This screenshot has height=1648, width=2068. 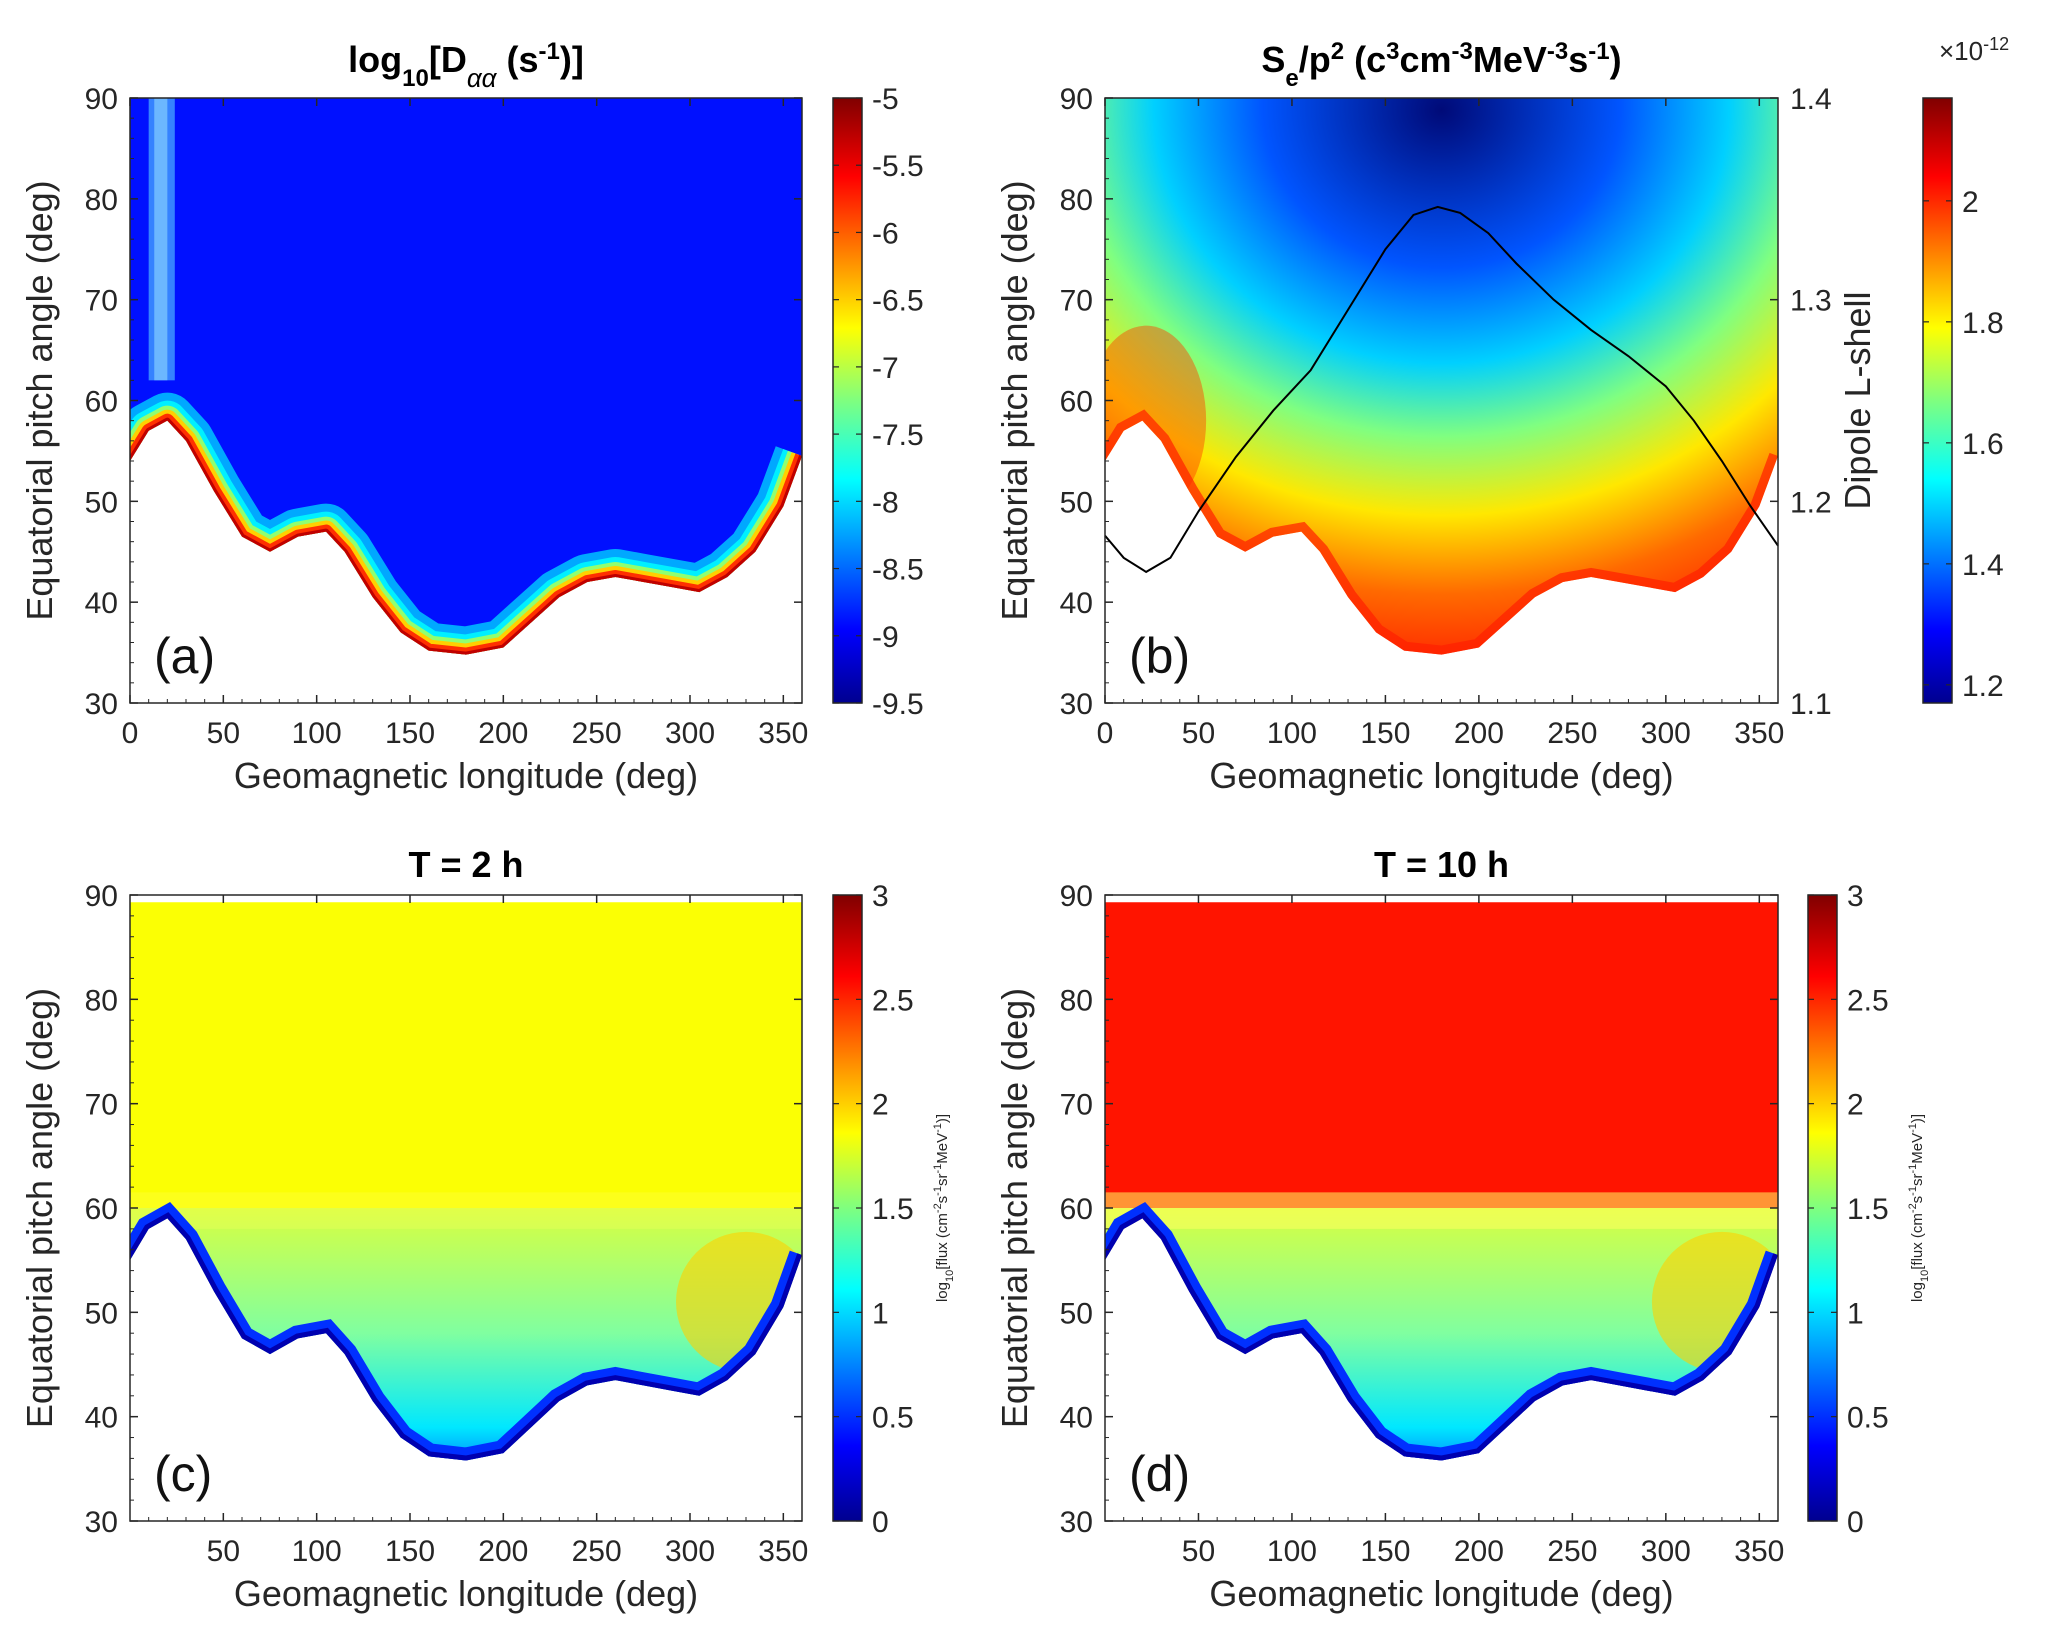 What do you see at coordinates (1811, 301) in the screenshot?
I see `y2-tick-label: 1.3` at bounding box center [1811, 301].